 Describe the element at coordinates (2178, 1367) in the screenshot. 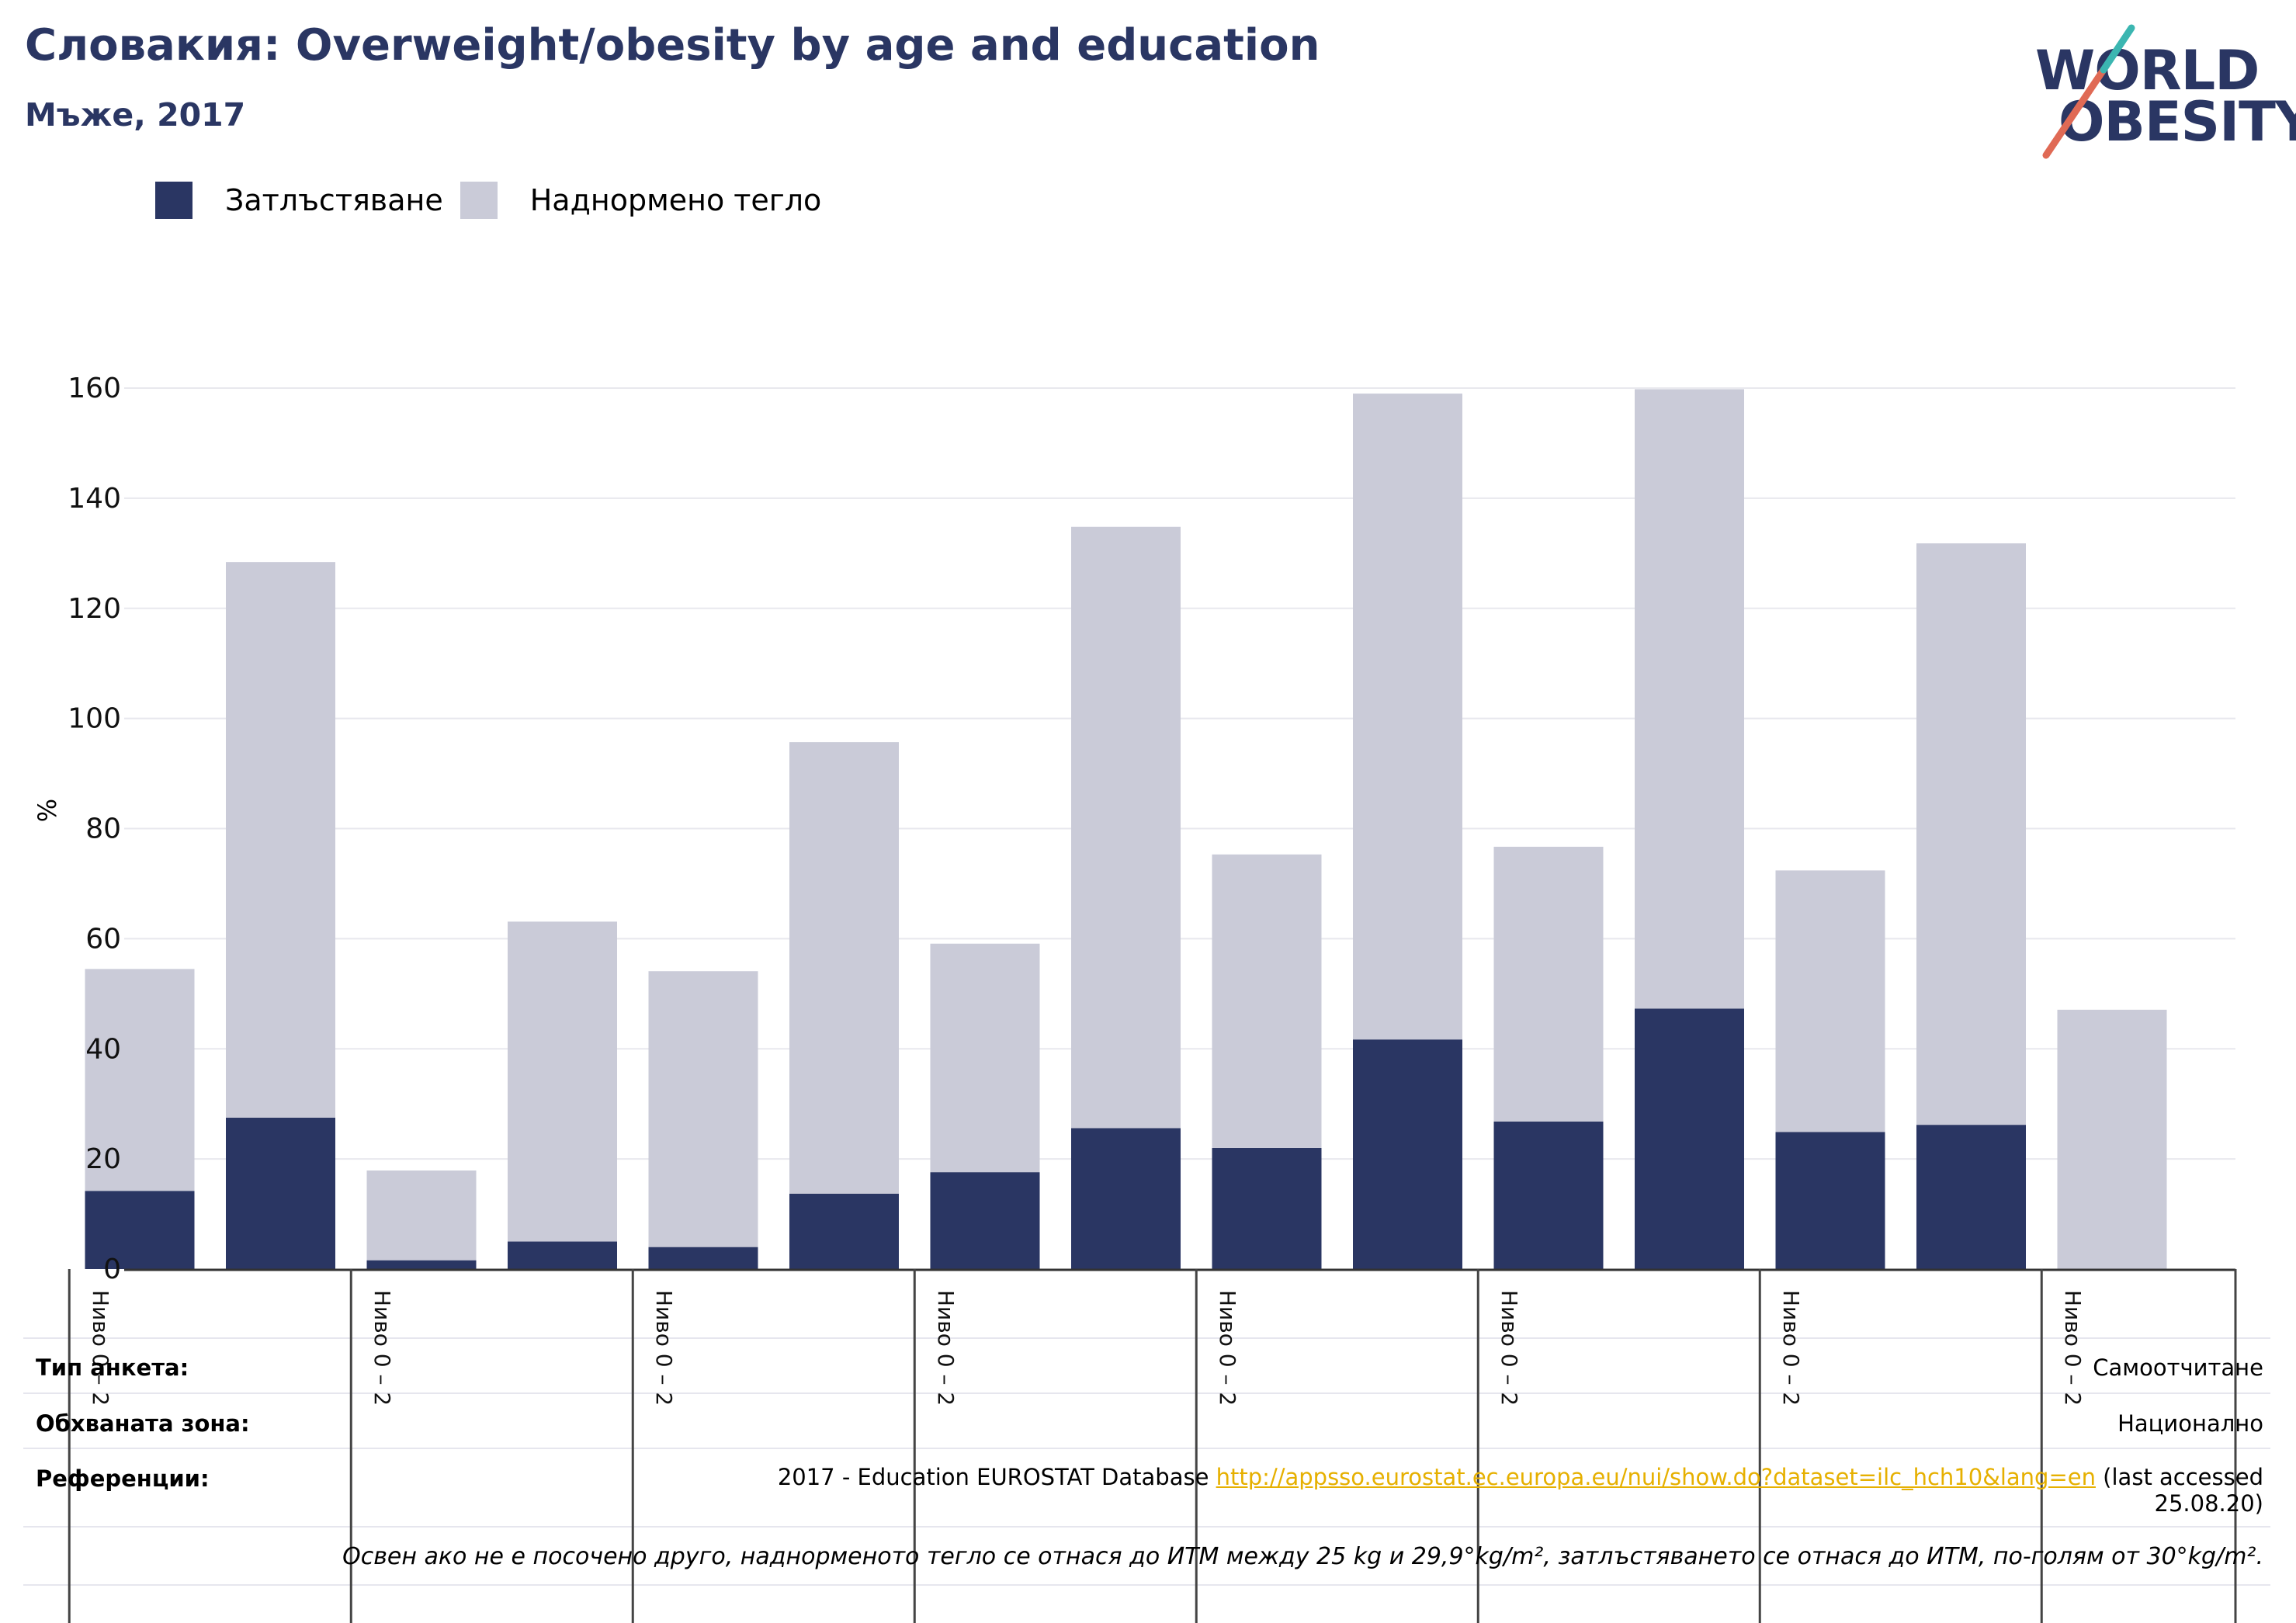

I see `survey-type-value: Самоотчитане` at that location.